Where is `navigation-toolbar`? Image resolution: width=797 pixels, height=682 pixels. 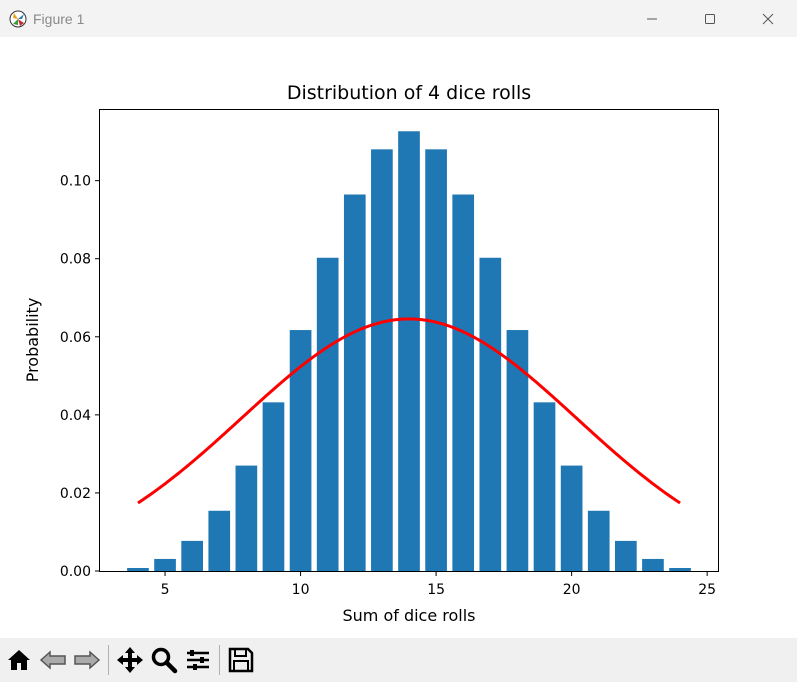 navigation-toolbar is located at coordinates (398, 660).